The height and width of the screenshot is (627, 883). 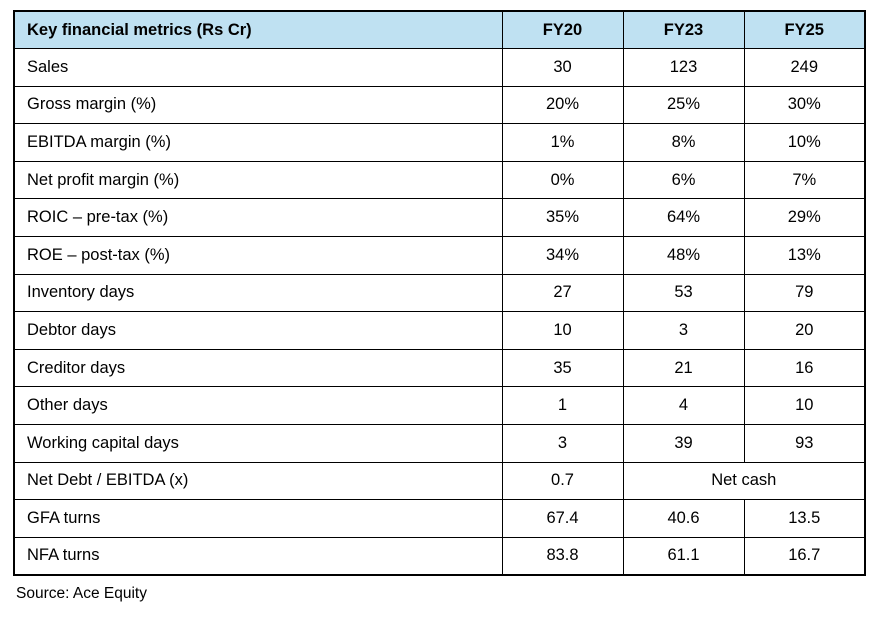 What do you see at coordinates (258, 30) in the screenshot?
I see `table-header-title: Key financial metrics (Rs Cr)` at bounding box center [258, 30].